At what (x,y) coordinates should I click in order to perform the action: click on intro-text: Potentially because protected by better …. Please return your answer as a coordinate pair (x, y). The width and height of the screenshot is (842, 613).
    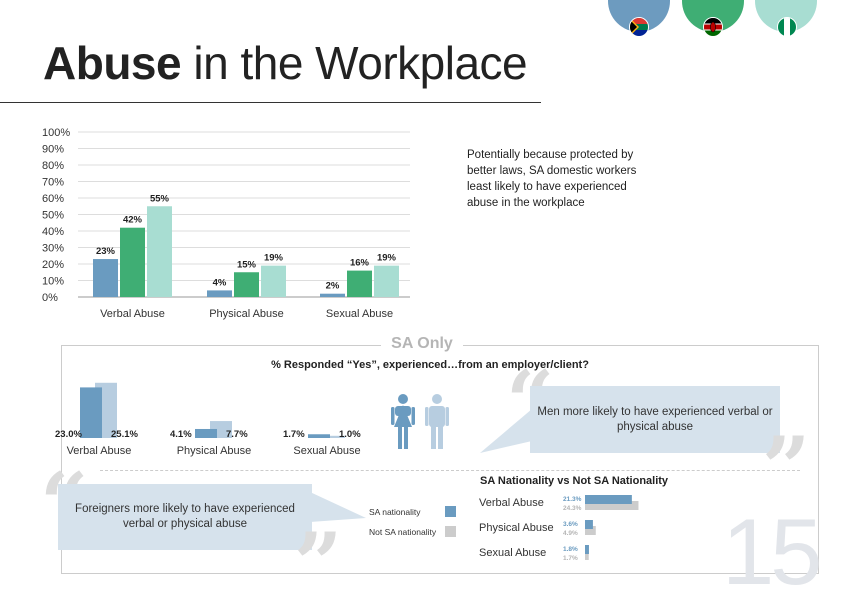
    Looking at the image, I should click on (552, 179).